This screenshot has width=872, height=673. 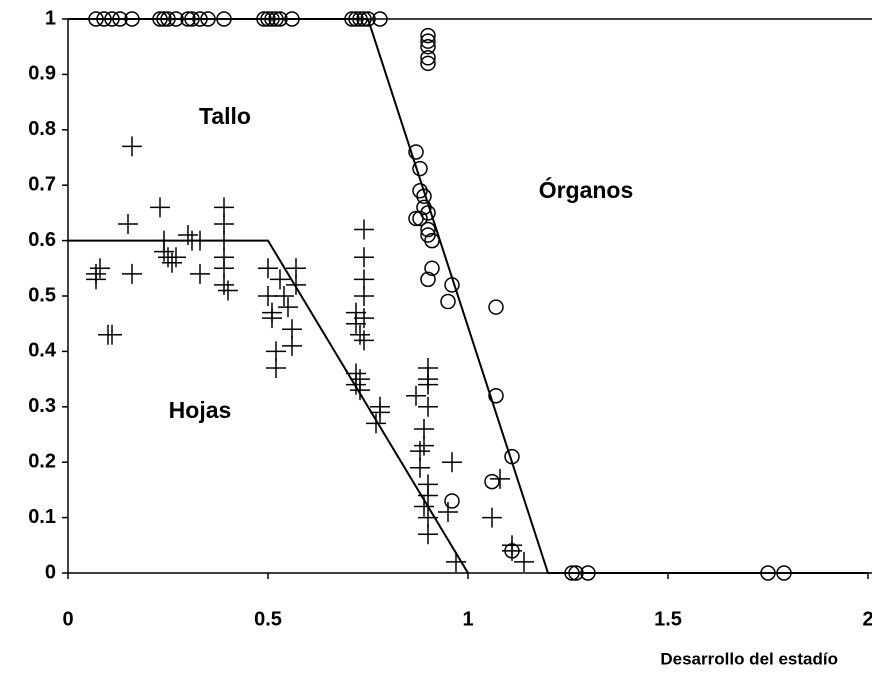 I want to click on x-tick-label: 1, so click(x=467, y=619).